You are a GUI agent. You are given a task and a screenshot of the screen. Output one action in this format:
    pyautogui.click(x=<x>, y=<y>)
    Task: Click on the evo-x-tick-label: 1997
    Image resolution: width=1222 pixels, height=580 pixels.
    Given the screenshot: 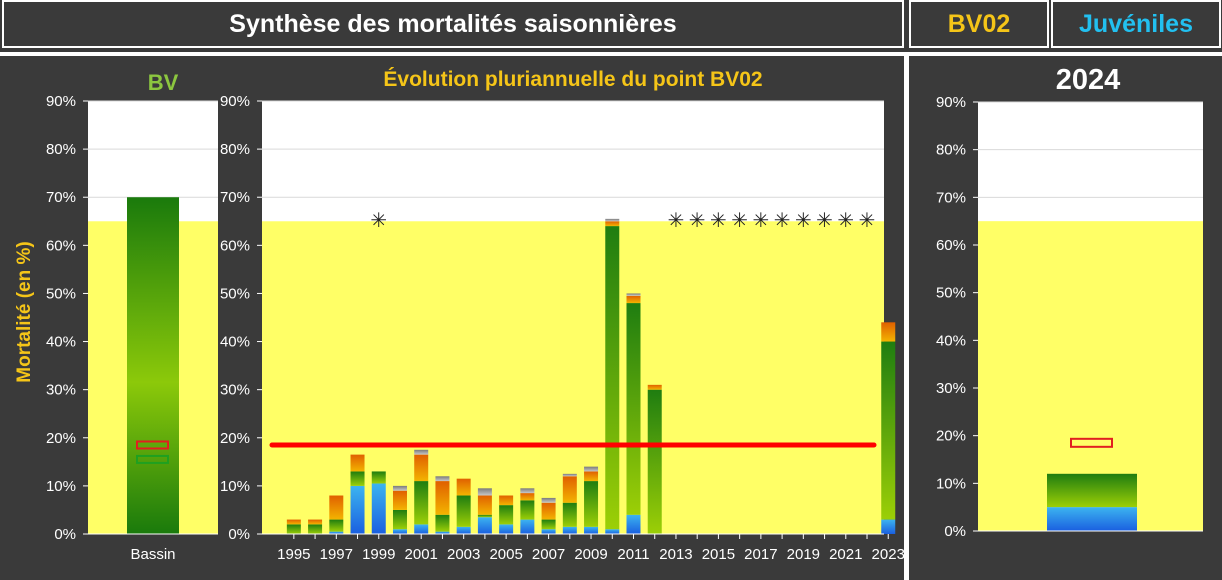 What is the action you would take?
    pyautogui.click(x=336, y=554)
    